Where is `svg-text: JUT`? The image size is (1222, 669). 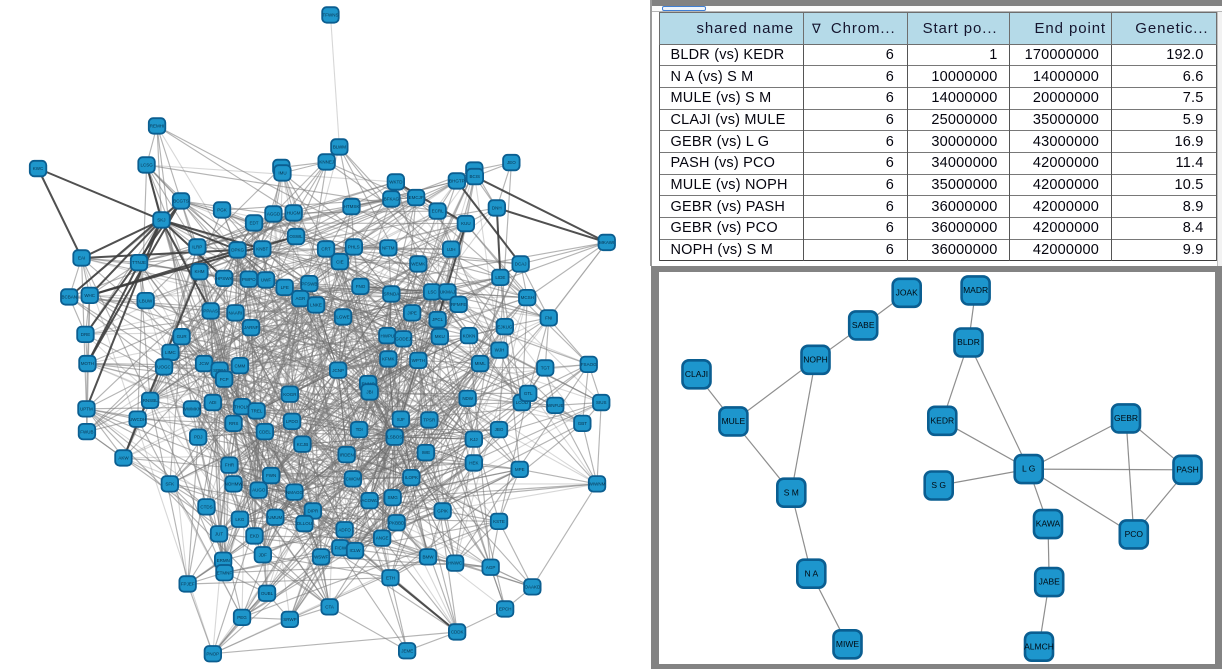
svg-text: JUT is located at coordinates (219, 534).